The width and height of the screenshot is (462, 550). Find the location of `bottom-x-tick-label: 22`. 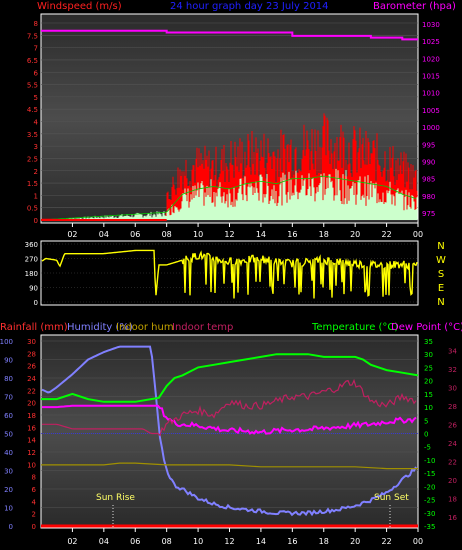

bottom-x-tick-label: 22 is located at coordinates (386, 541).